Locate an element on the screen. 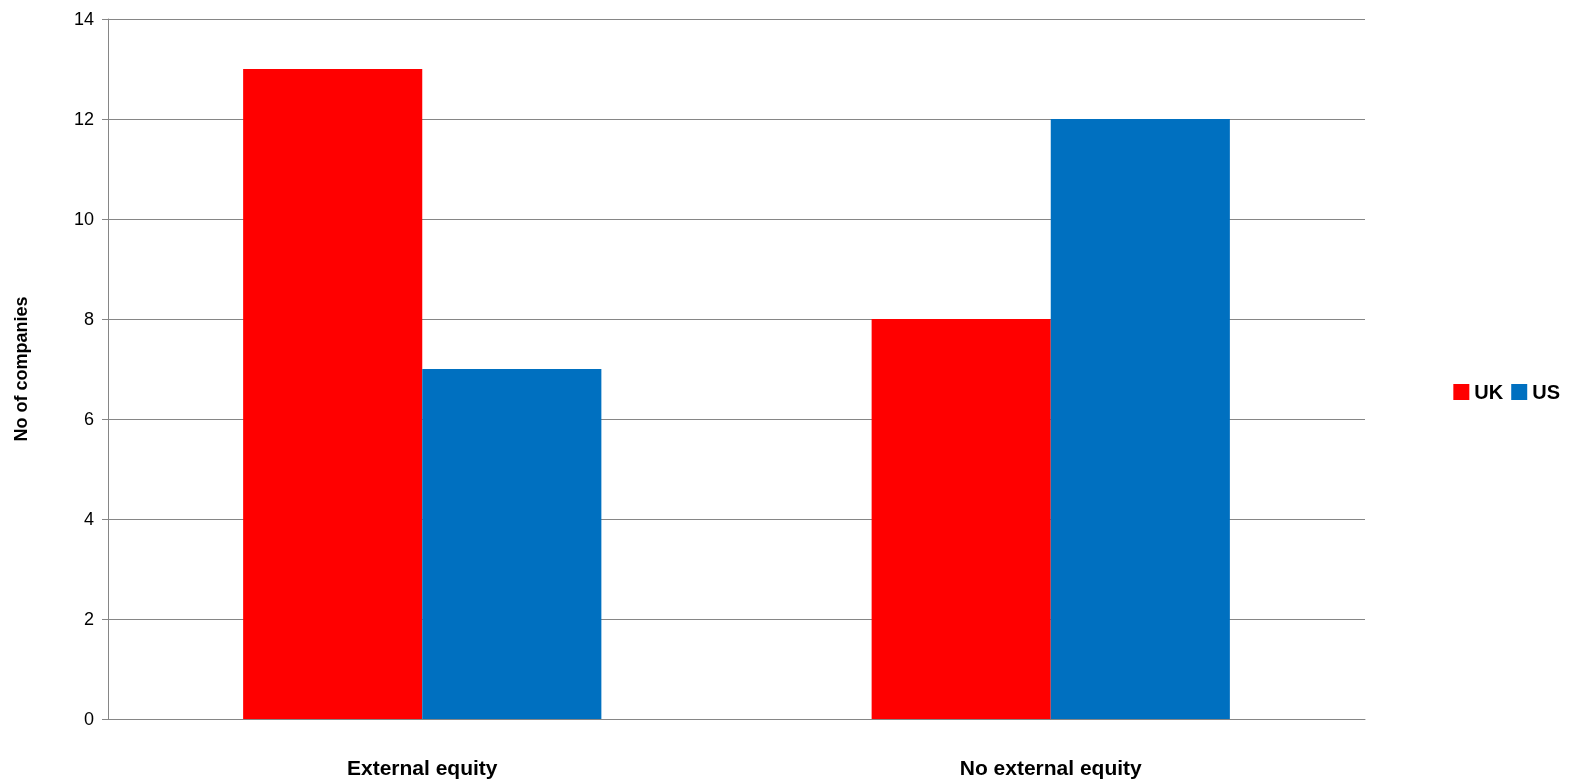 The width and height of the screenshot is (1575, 784). y-tick-label: 10 is located at coordinates (83, 219).